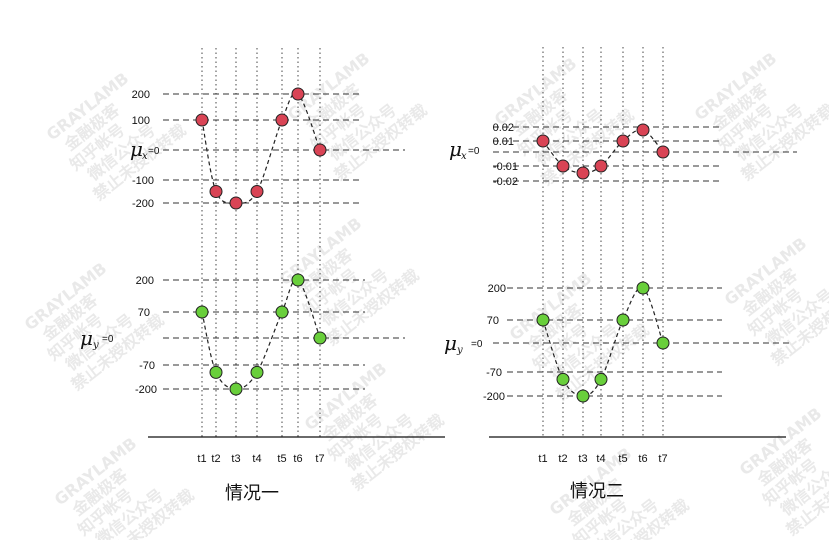 The image size is (829, 540). I want to click on x-tick-label-case-one: 200, so click(141, 95).